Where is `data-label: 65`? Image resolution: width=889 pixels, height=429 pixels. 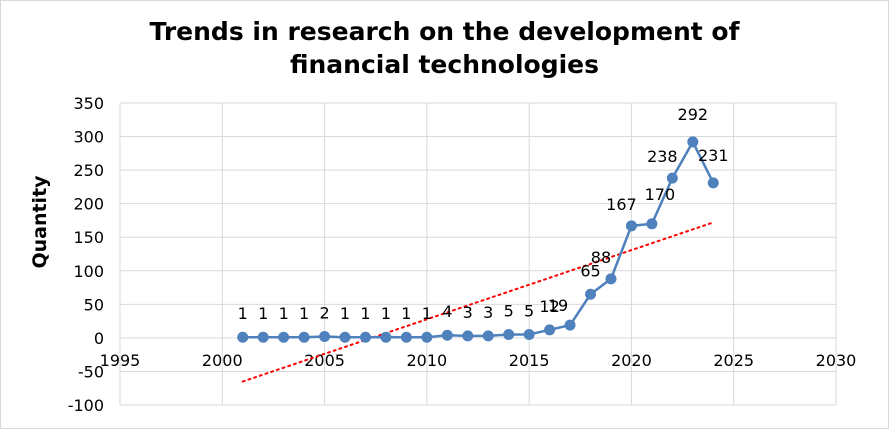 data-label: 65 is located at coordinates (590, 270).